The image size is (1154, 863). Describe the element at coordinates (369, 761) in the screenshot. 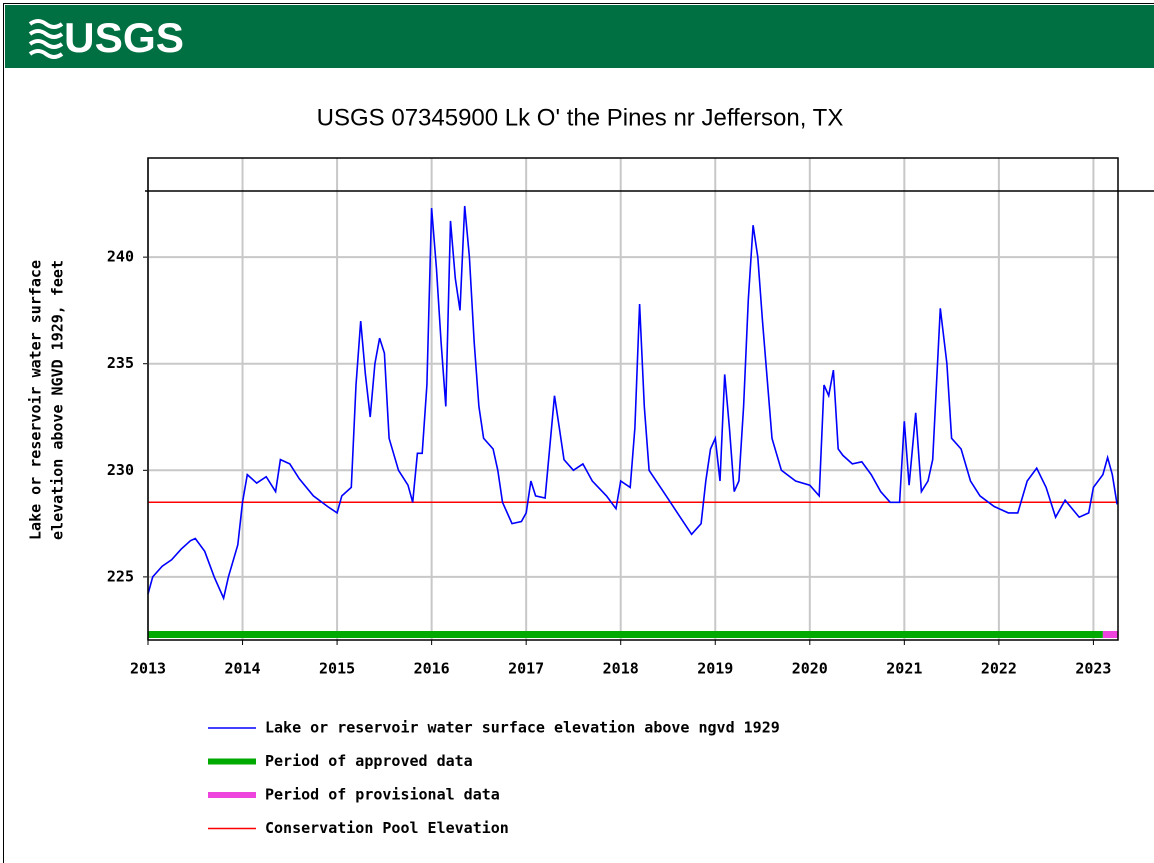

I see `legend-label: Period of approved data` at that location.